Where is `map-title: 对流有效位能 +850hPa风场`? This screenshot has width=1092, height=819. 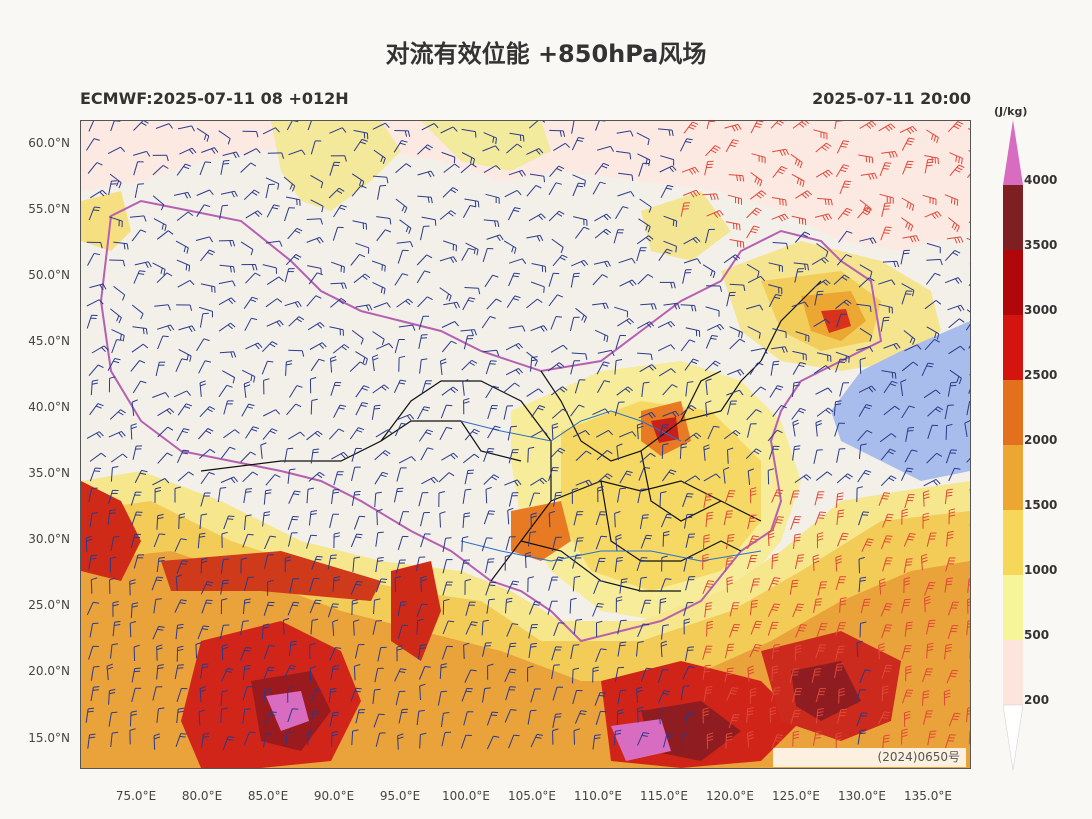
map-title: 对流有效位能 +850hPa风场 is located at coordinates (546, 54).